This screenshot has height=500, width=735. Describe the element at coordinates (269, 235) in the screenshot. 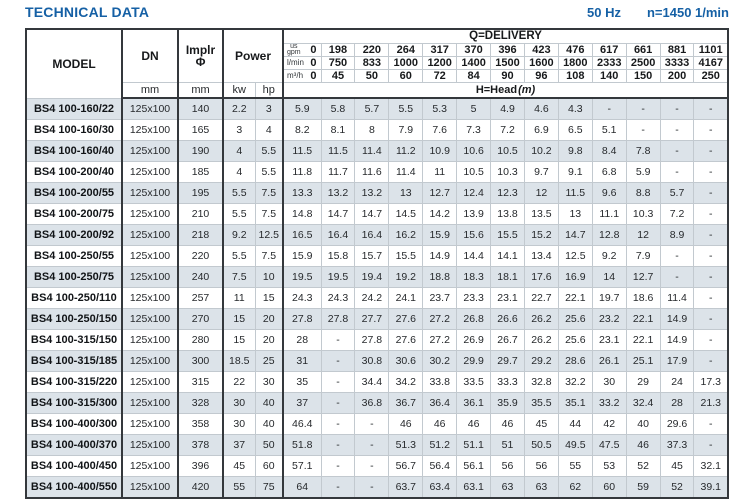

I see `hp-cell: 12.5` at that location.